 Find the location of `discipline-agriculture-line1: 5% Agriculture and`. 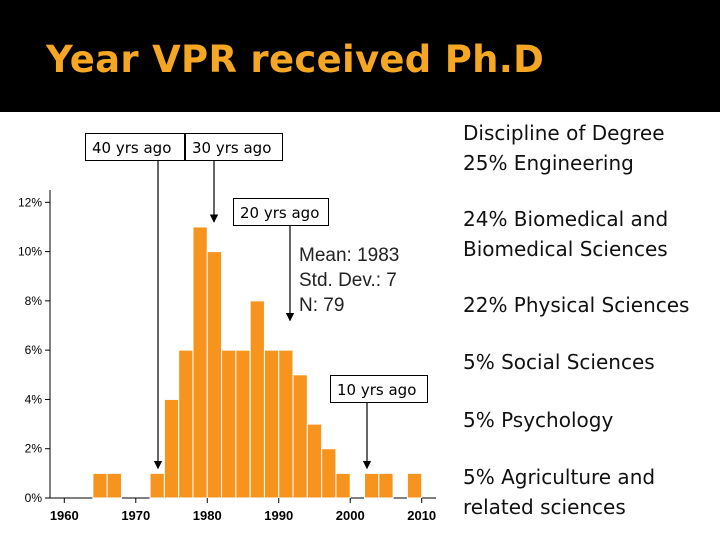

discipline-agriculture-line1: 5% Agriculture and is located at coordinates (559, 477).